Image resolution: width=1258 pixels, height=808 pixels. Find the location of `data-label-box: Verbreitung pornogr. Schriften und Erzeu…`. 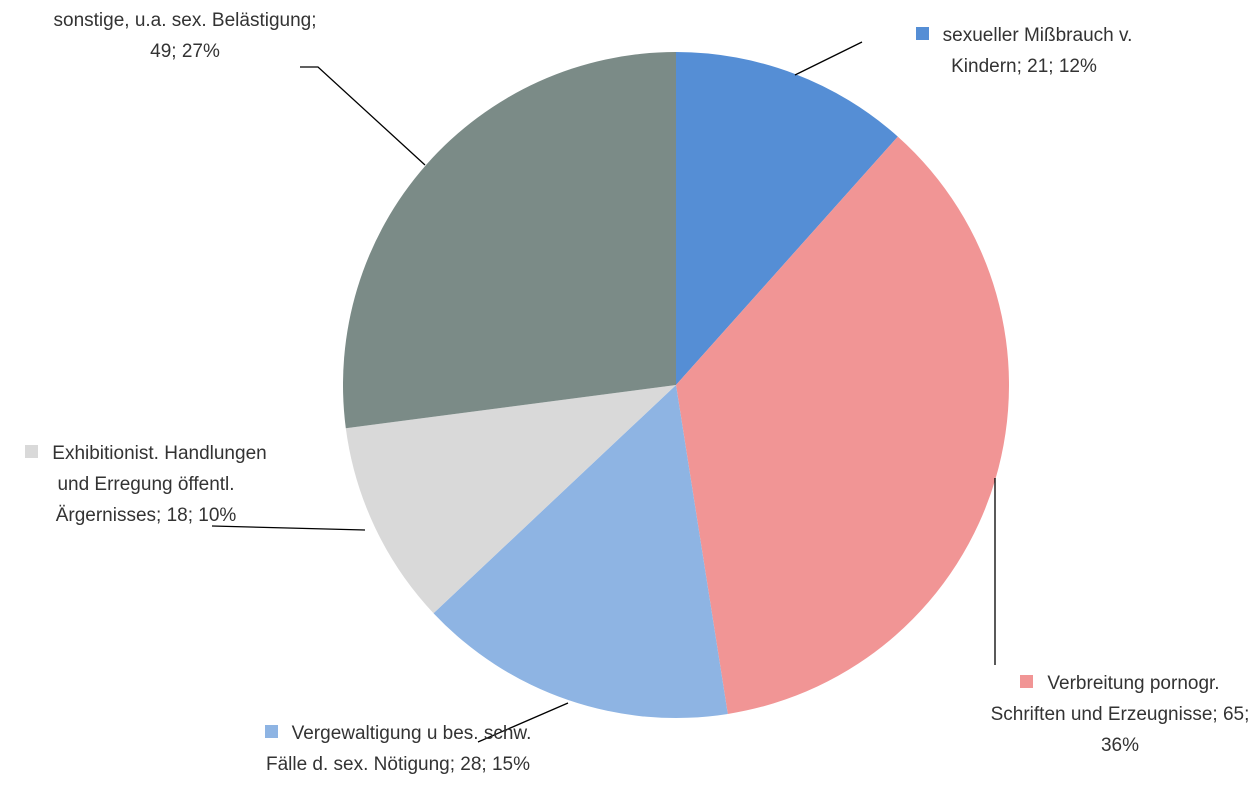

data-label-box: Verbreitung pornogr. Schriften und Erzeu… is located at coordinates (1120, 714).